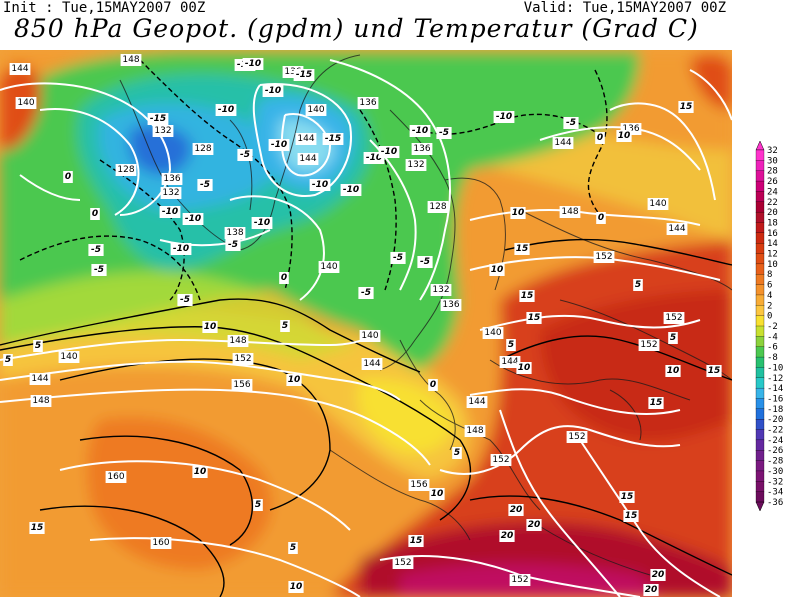  I want to click on geopotential-label-text: 148, so click(237, 341).